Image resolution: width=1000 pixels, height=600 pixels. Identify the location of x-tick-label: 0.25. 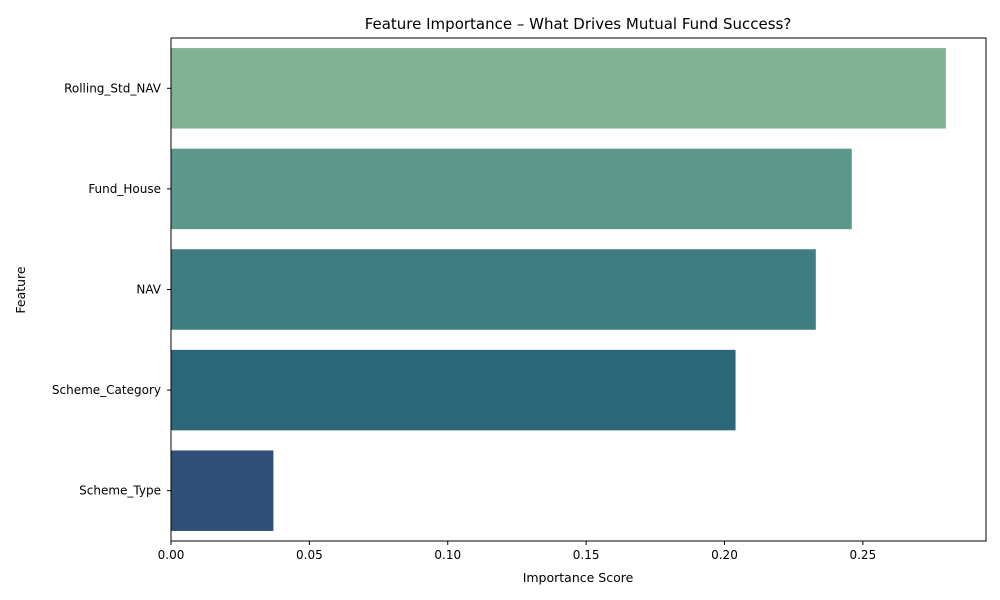
(862, 555).